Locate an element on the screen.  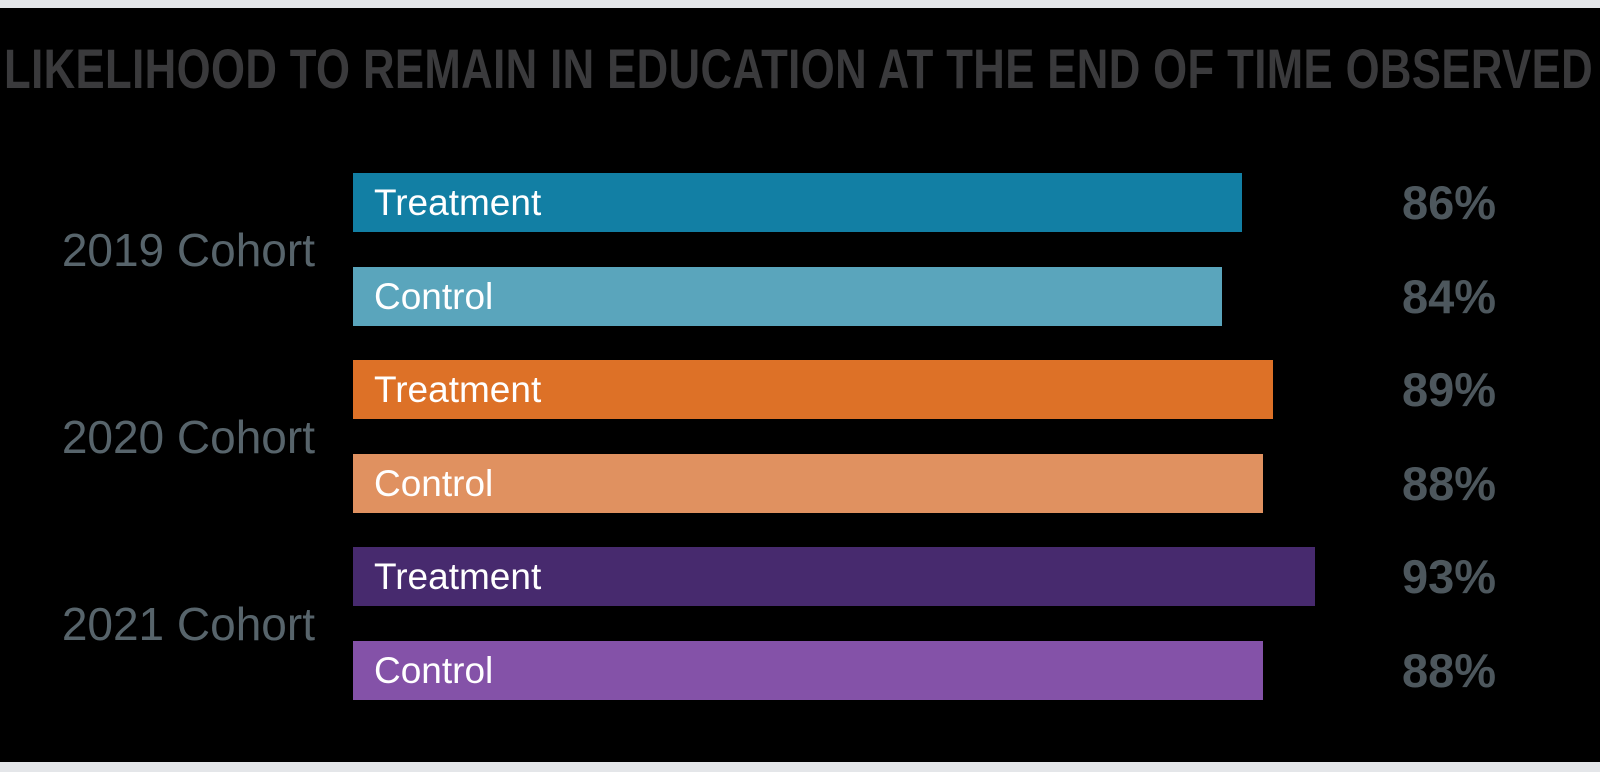
bar-2021-control: Control is located at coordinates (808, 670).